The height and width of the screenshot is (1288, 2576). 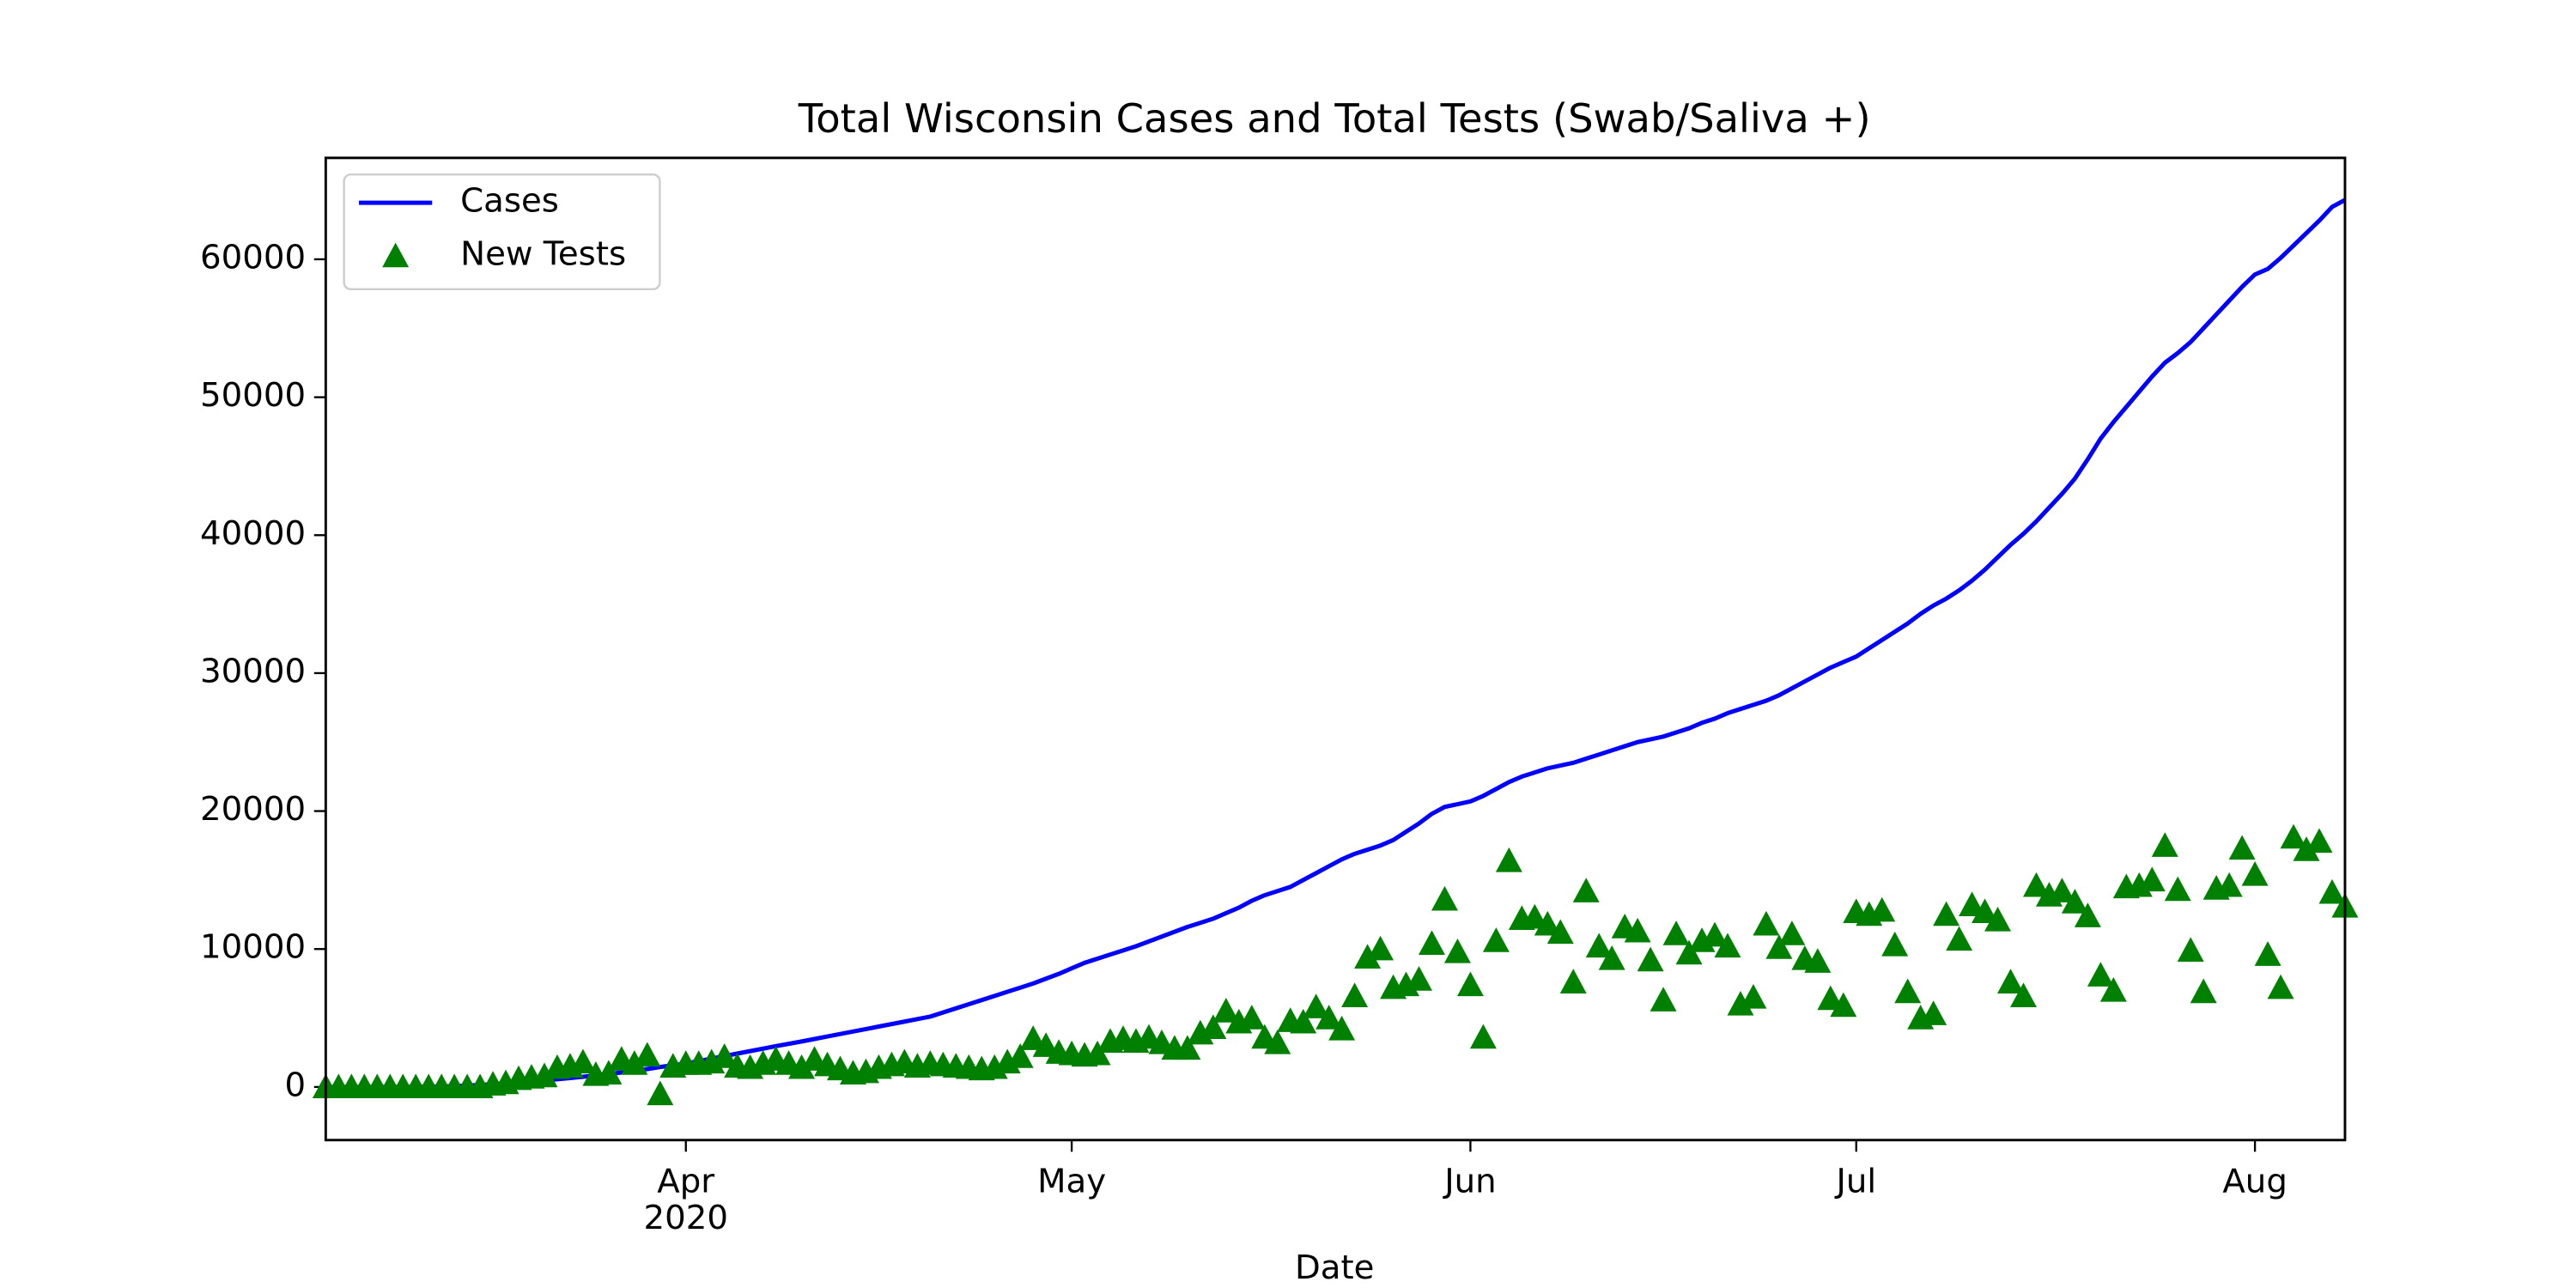 I want to click on y-tick-label: 20000, so click(x=253, y=810).